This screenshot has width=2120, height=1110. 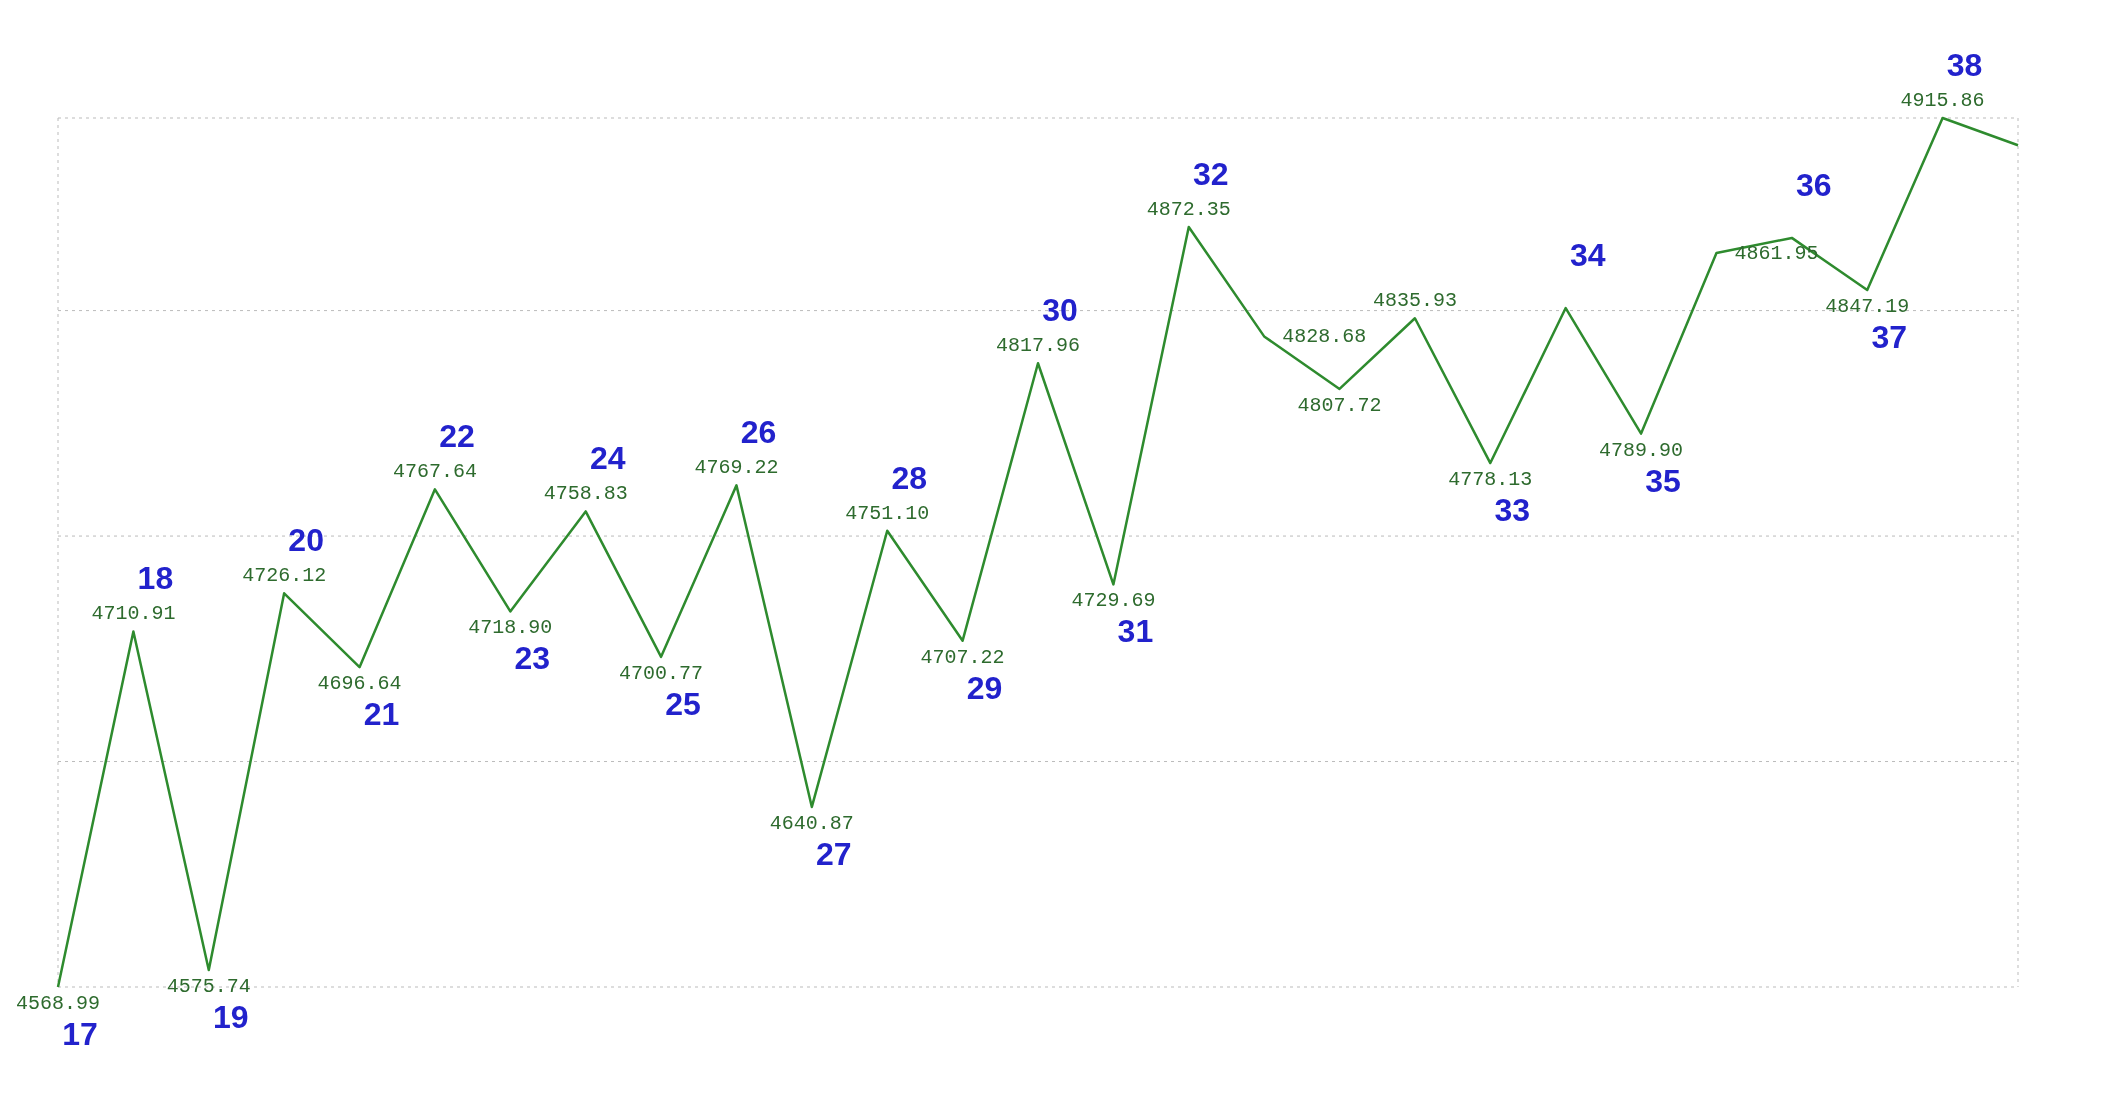 What do you see at coordinates (1889, 337) in the screenshot?
I see `annotation: 37` at bounding box center [1889, 337].